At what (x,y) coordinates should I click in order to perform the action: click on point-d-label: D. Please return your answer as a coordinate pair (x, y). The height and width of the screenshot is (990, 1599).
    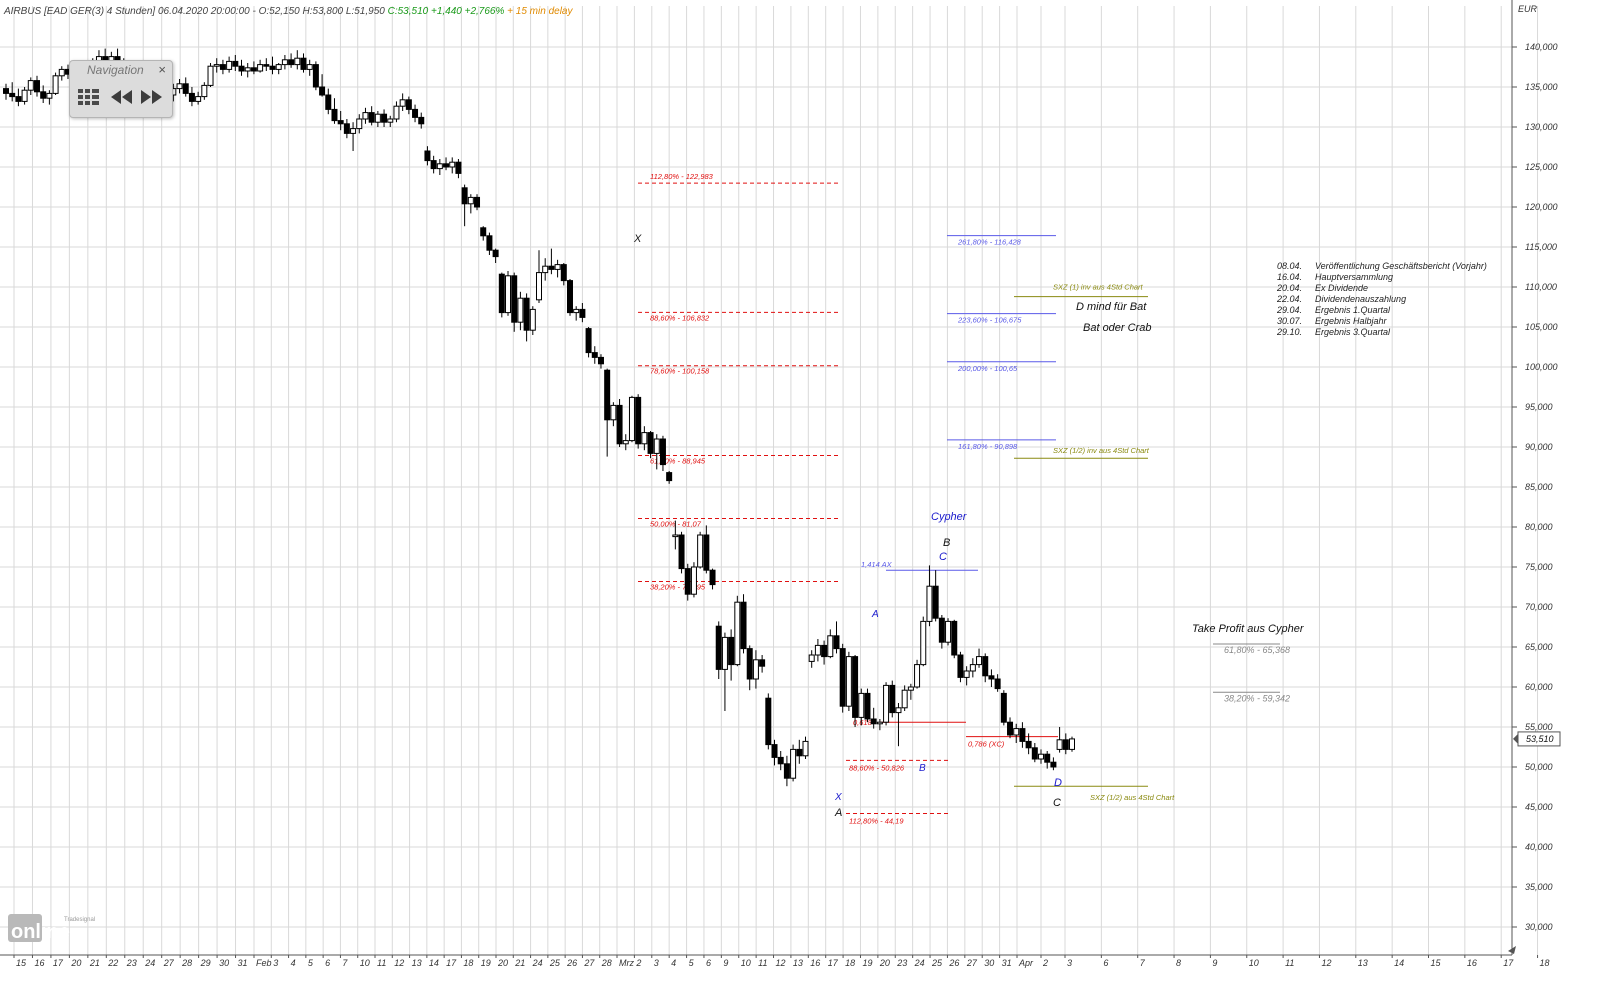
    Looking at the image, I should click on (1058, 783).